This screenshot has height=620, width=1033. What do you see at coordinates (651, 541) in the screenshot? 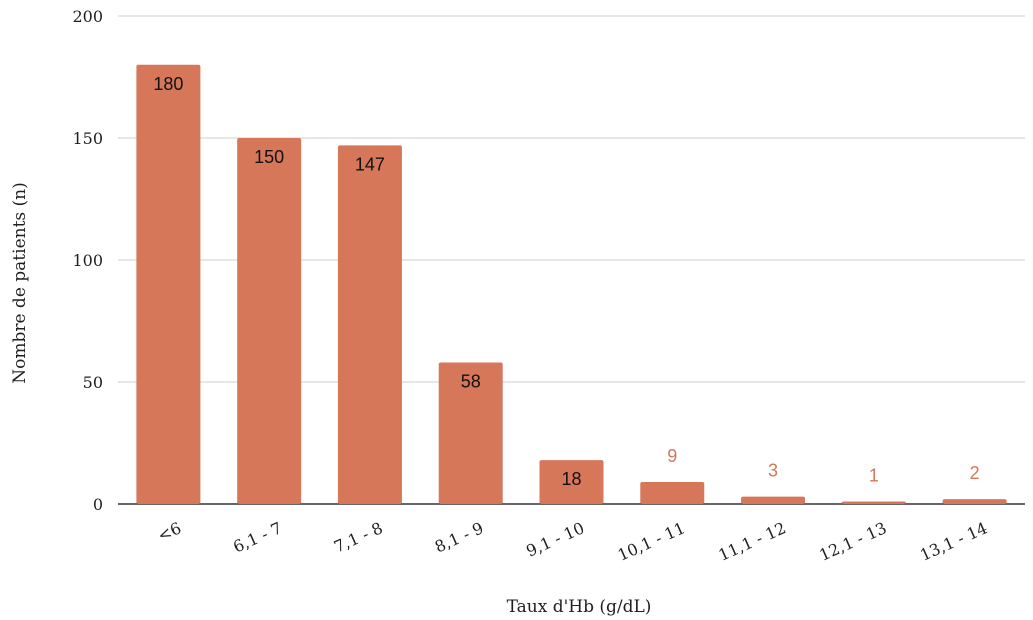
I see `x-tick-label: 10,1 - 11` at bounding box center [651, 541].